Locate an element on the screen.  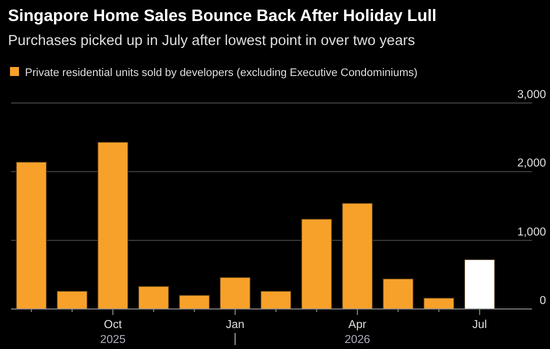
x-tick-label: Apr is located at coordinates (357, 325).